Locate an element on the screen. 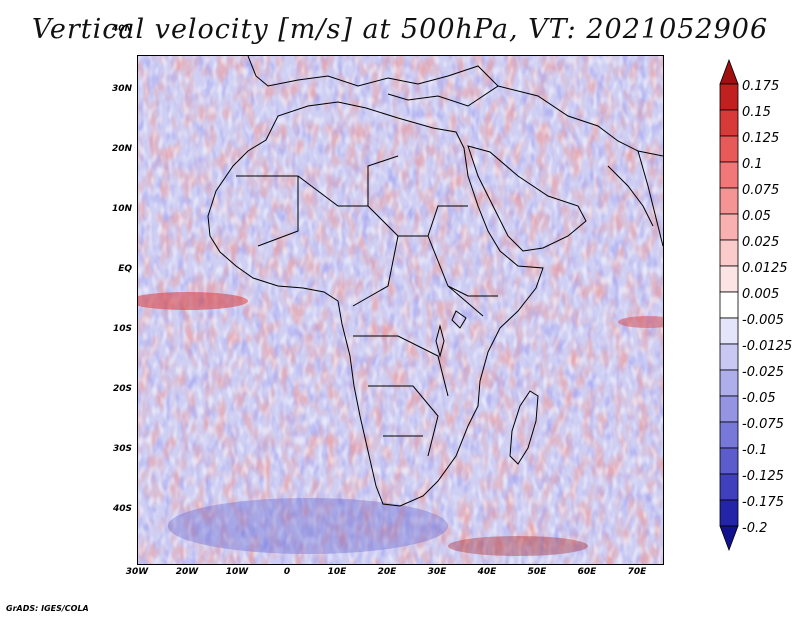 This screenshot has height=618, width=800. southern-ascent is located at coordinates (518, 546).